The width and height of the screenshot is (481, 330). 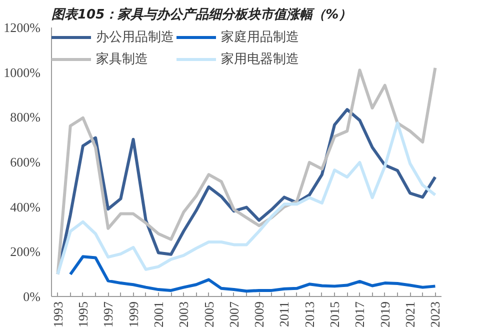 I want to click on y-tick-label: 400%, so click(x=25, y=206).